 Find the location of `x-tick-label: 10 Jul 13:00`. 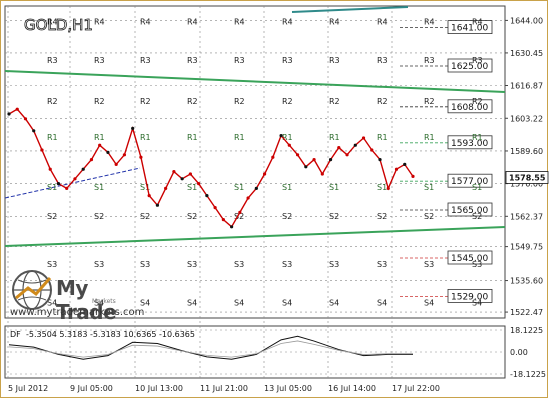

x-tick-label: 10 Jul 13:00 is located at coordinates (159, 388).